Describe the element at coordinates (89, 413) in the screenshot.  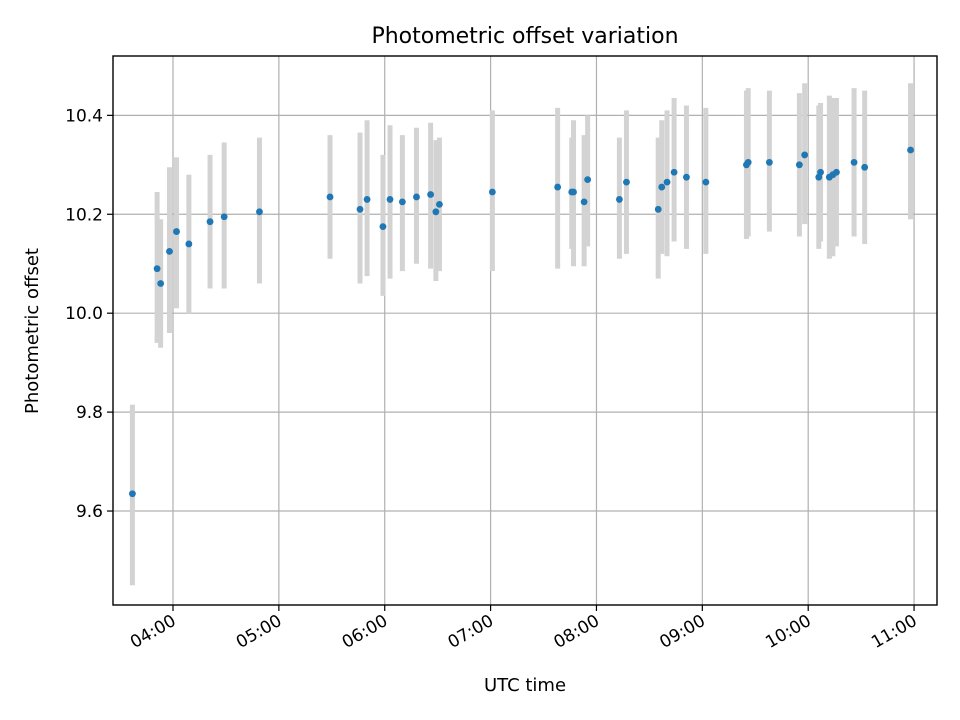
I see `y-tick-label: 9.8` at that location.